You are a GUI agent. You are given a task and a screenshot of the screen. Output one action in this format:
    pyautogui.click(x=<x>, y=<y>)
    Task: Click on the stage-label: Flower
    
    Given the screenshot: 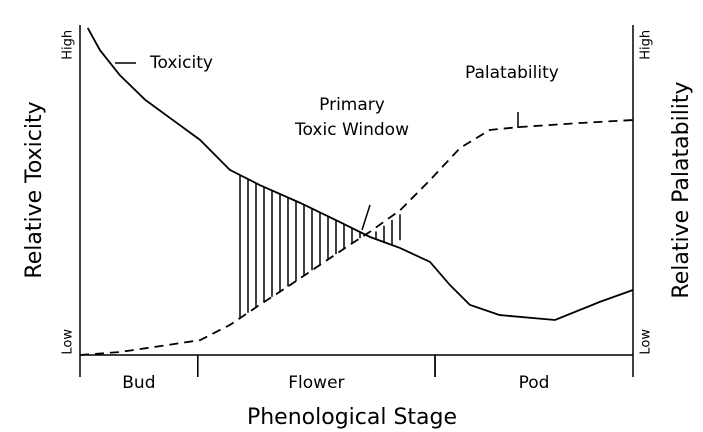 What is the action you would take?
    pyautogui.click(x=316, y=383)
    